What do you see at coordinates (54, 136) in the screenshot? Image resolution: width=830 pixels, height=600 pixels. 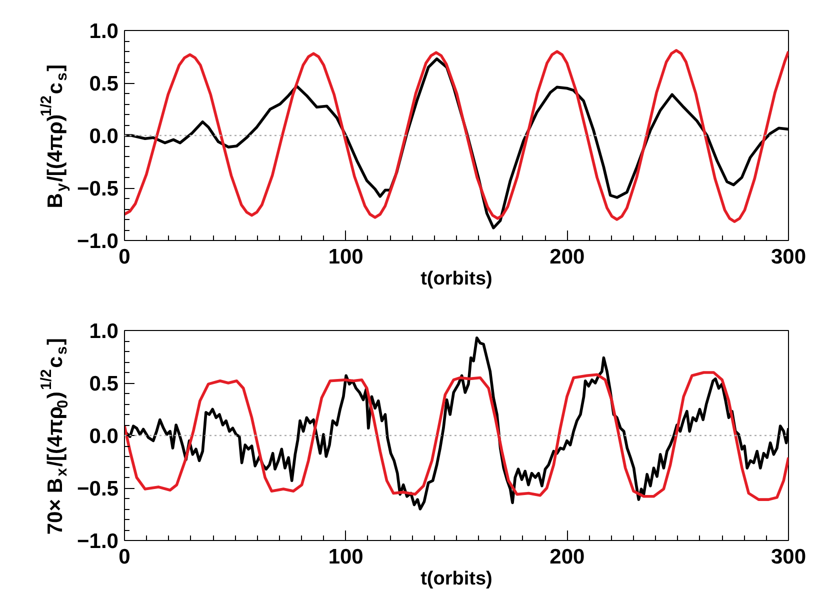 I see `y-axis-title: By/[(4πρ)1/2cs]` at bounding box center [54, 136].